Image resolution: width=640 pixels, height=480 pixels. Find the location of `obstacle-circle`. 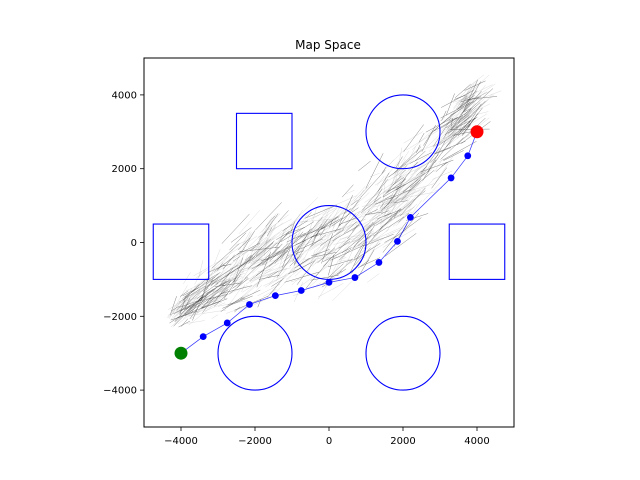

obstacle-circle is located at coordinates (255, 353).